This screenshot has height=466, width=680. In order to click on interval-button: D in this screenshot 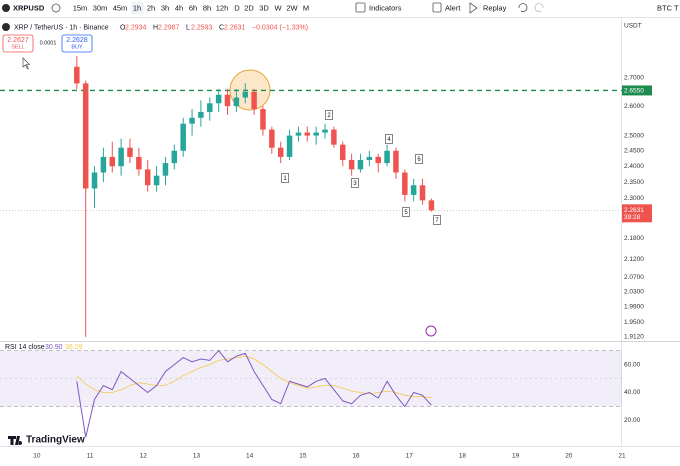, I will do `click(237, 7)`.